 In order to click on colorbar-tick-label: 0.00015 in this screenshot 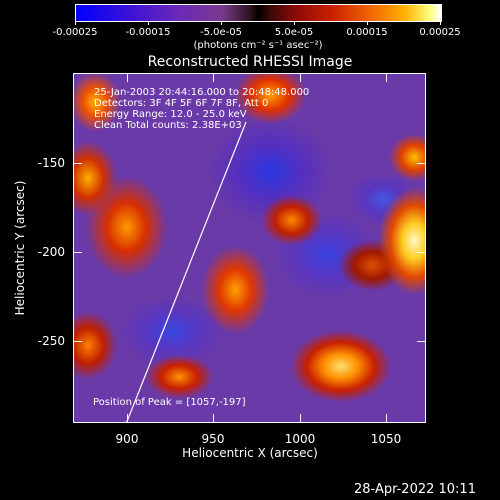, I will do `click(367, 32)`.